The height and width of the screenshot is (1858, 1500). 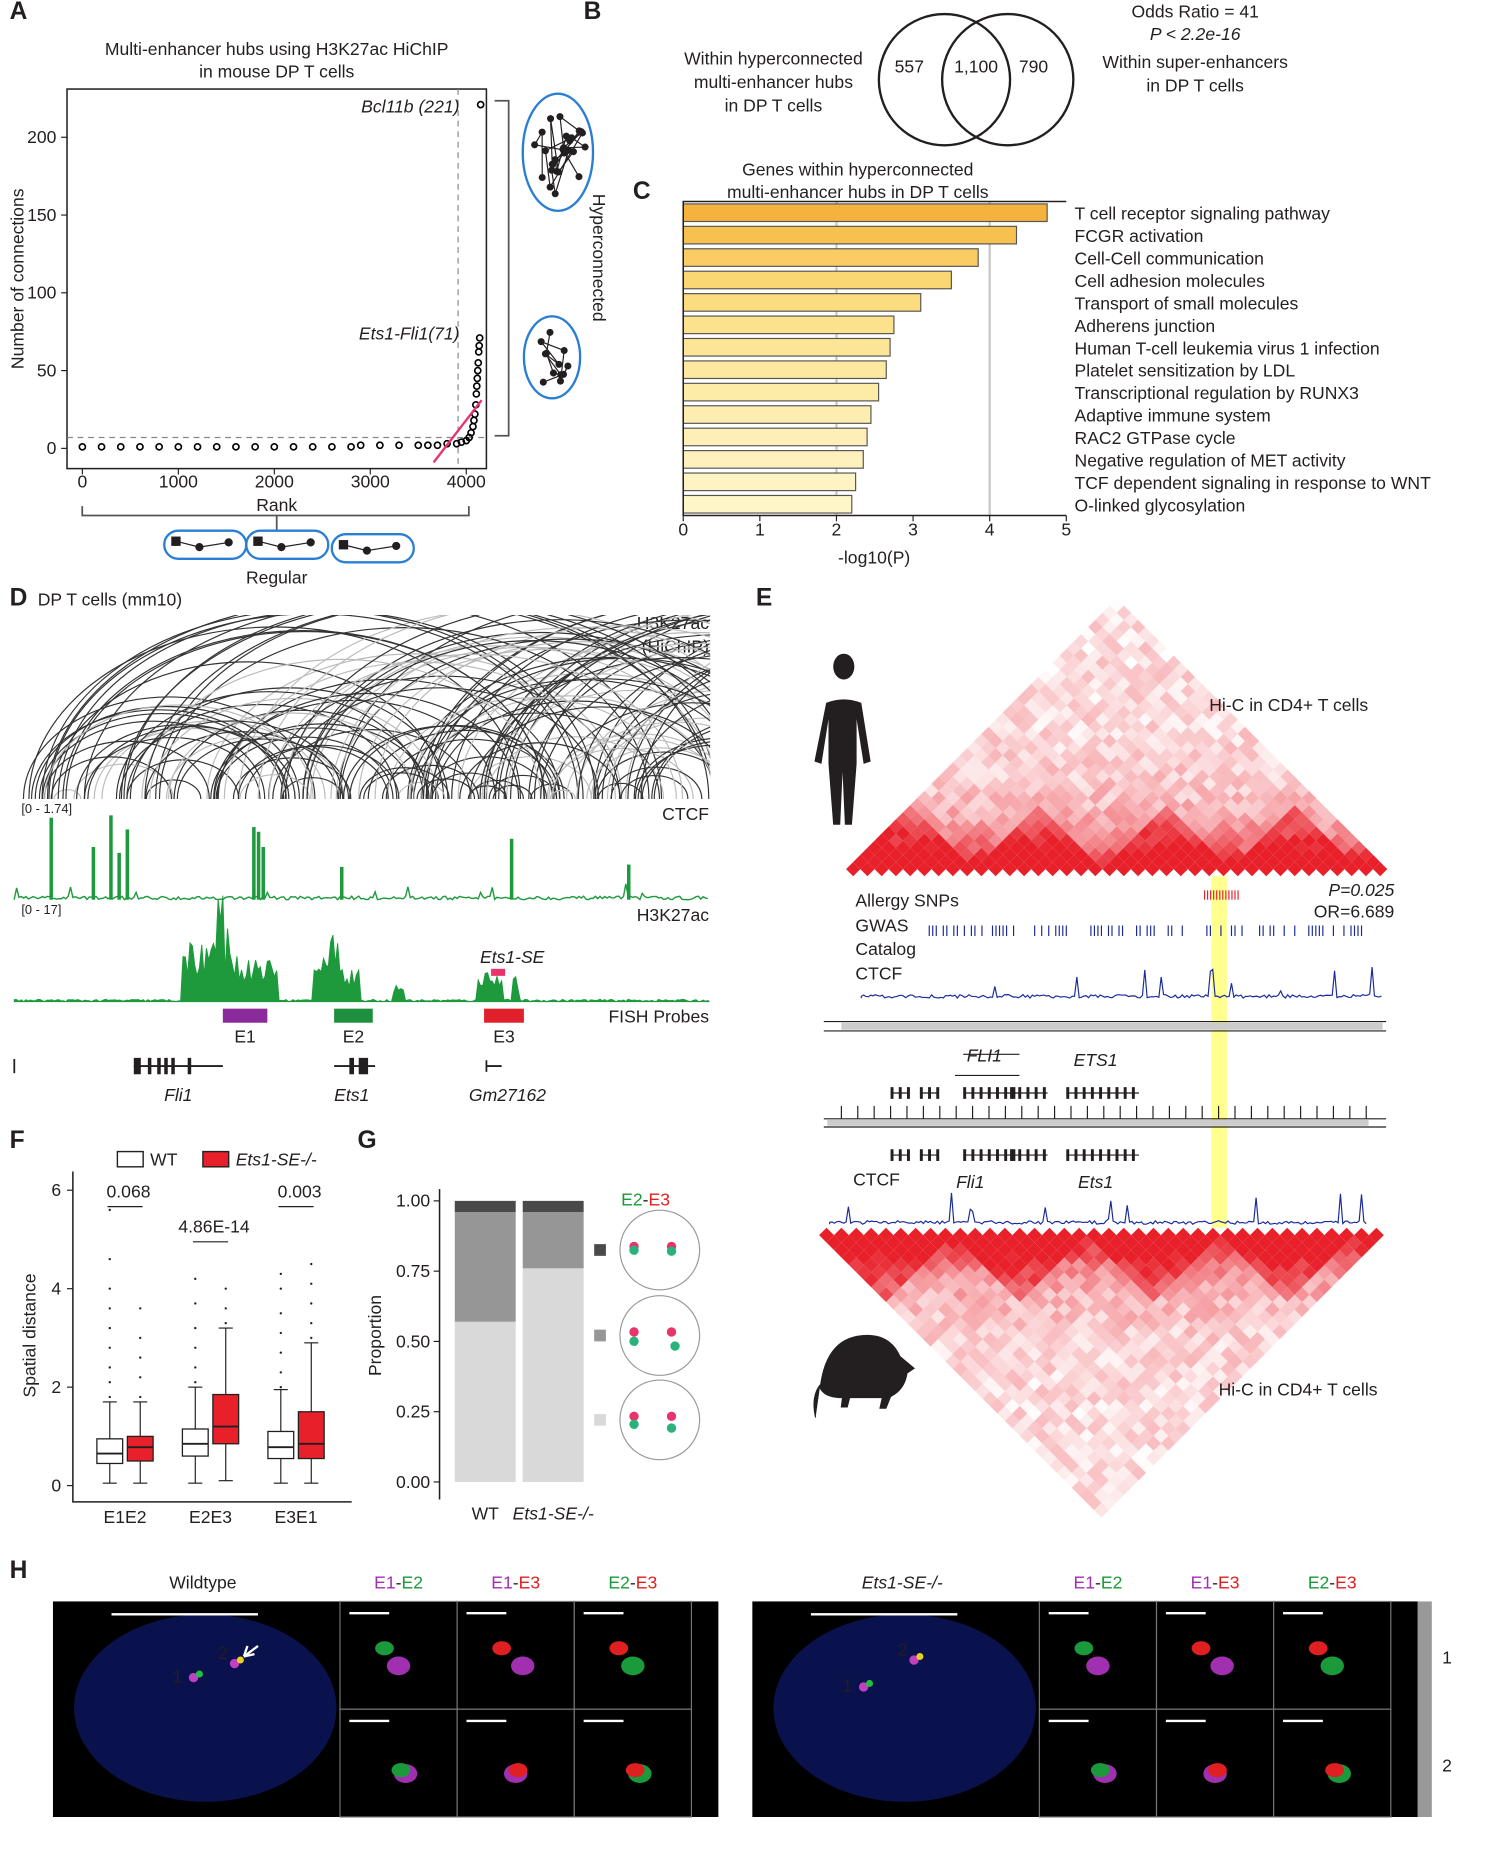 I want to click on pair-part: -, so click(x=399, y=1583).